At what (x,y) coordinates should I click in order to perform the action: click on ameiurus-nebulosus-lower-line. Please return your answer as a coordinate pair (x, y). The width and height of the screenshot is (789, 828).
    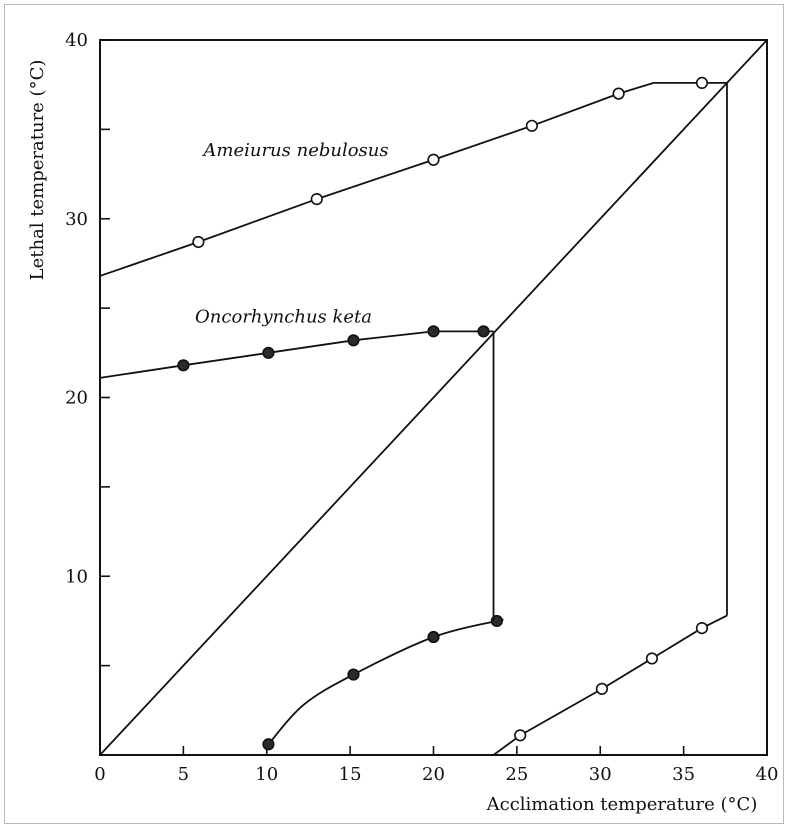
    Looking at the image, I should click on (610, 685).